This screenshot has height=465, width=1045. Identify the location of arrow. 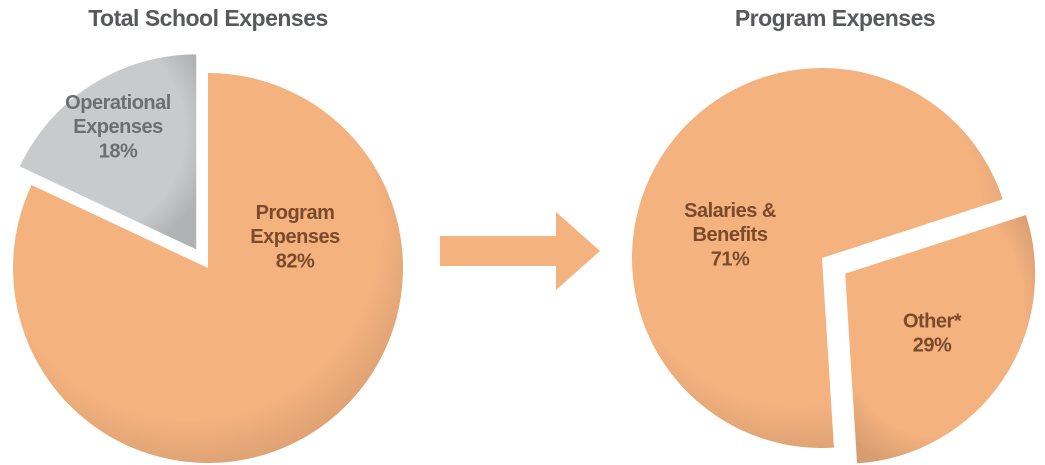
(520, 251).